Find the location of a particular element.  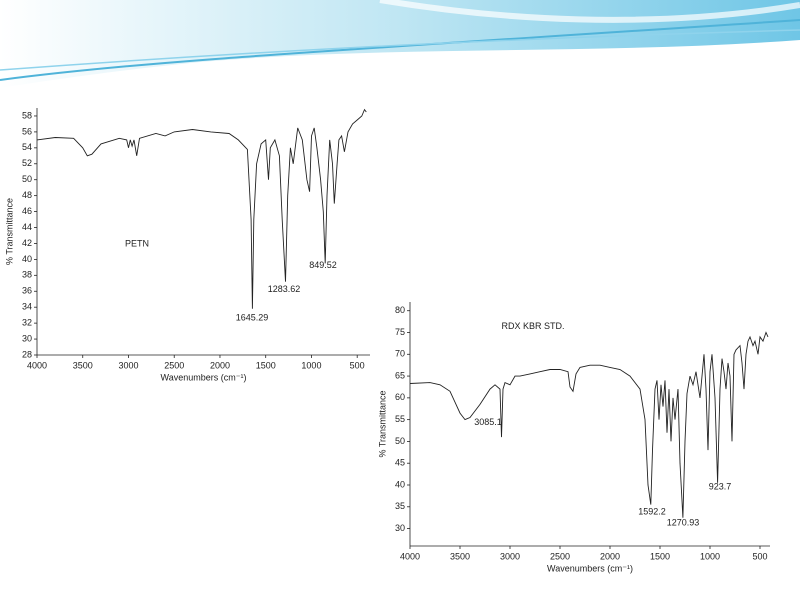

y-tick-label: 80 is located at coordinates (400, 310).